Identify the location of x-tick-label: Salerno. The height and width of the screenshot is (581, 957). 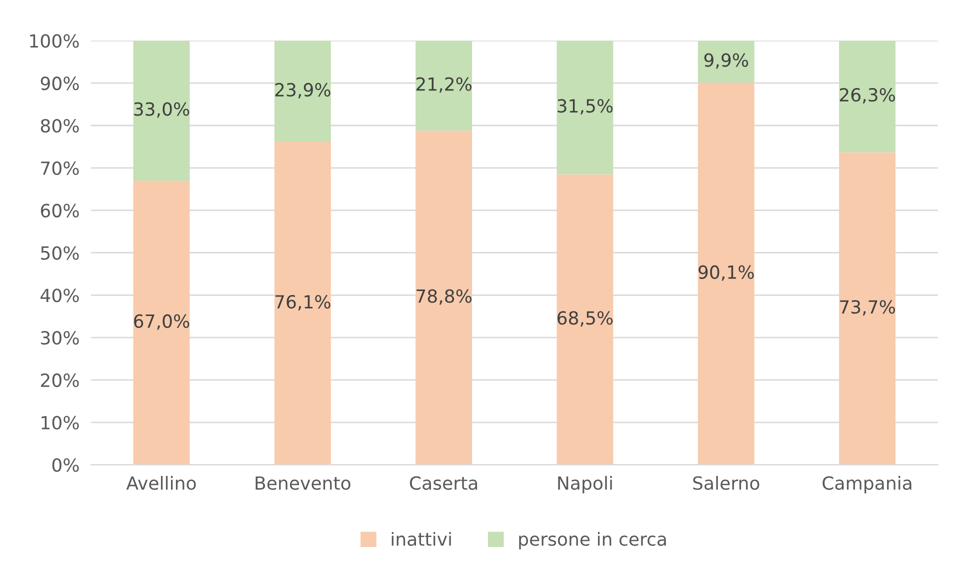
(726, 483).